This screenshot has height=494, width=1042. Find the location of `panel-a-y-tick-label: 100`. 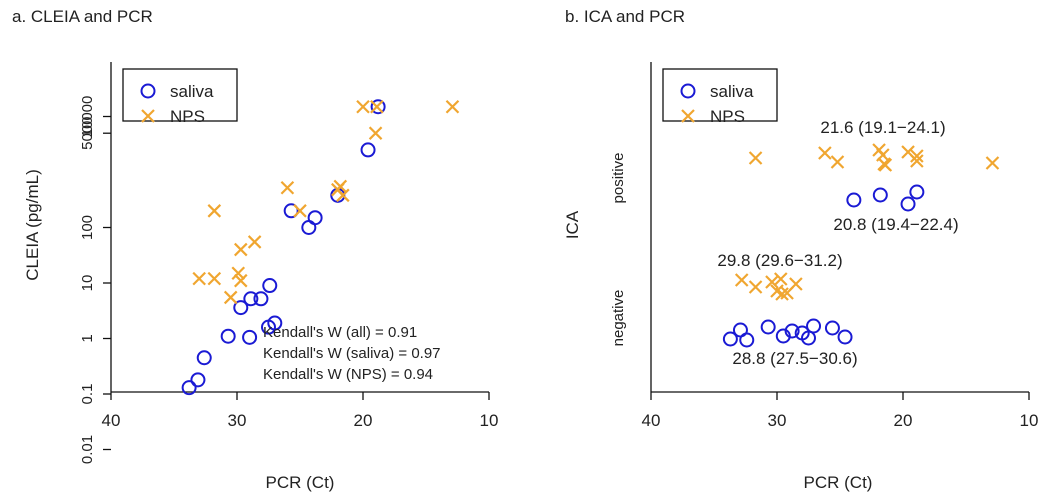

panel-a-y-tick-label: 100 is located at coordinates (87, 227).